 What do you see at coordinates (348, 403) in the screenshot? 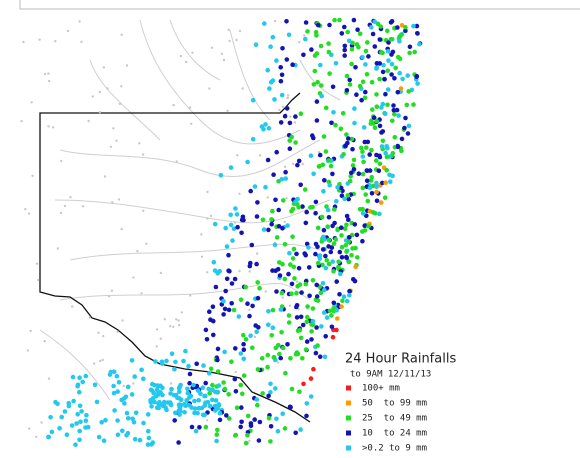
I see `legend-swatch` at bounding box center [348, 403].